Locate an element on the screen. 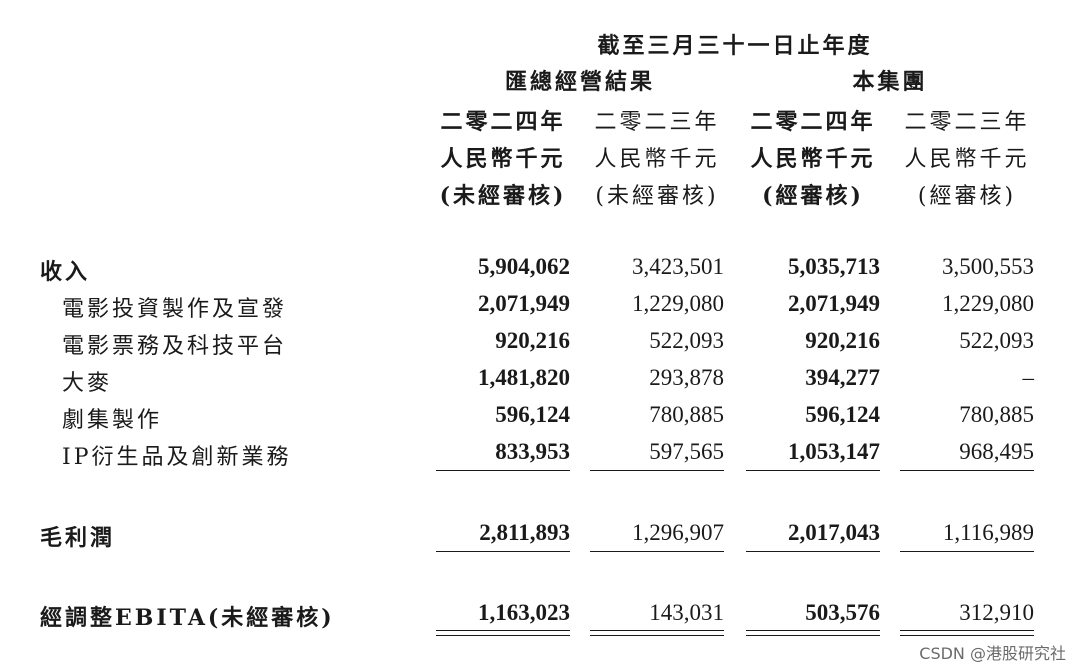 This screenshot has width=1080, height=666. col4-year: 二零二三年 is located at coordinates (967, 122).